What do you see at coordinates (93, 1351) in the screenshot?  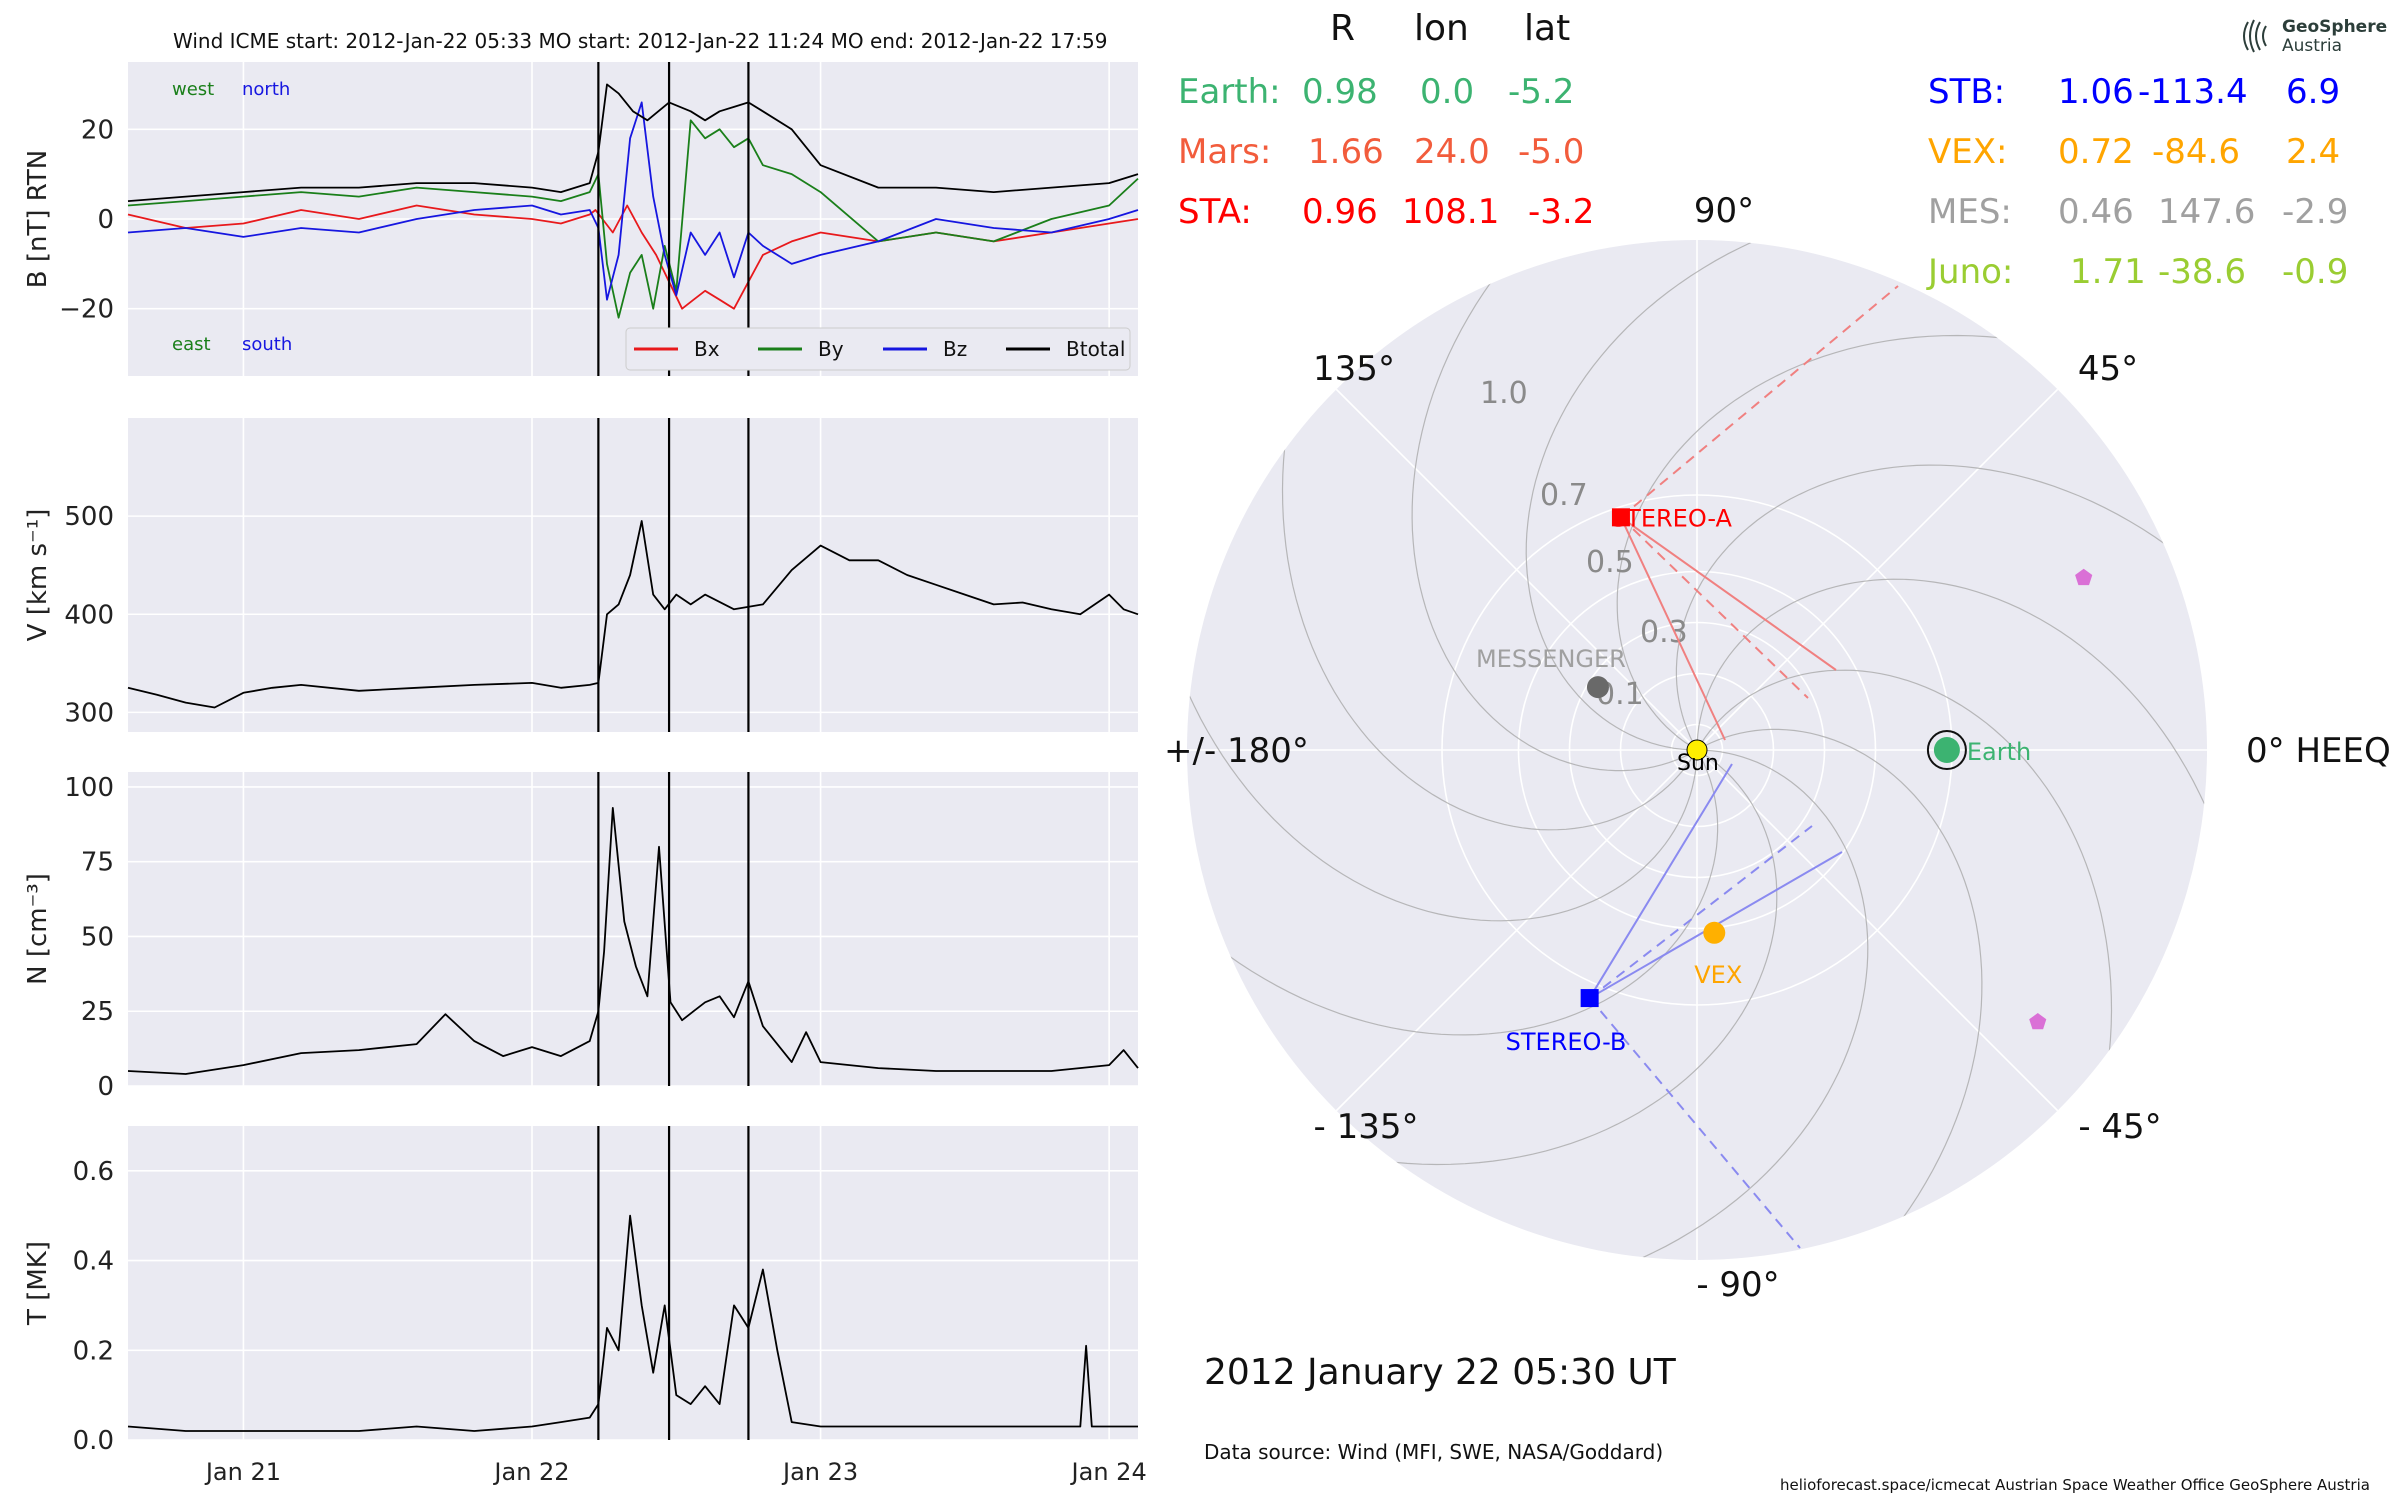 I see `panel-3-ytick-label: 0.2` at bounding box center [93, 1351].